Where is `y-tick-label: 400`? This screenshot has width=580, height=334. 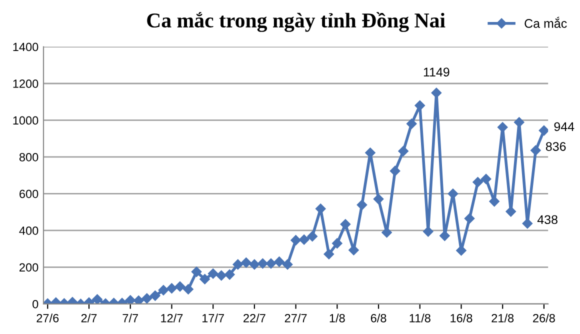
y-tick-label: 400 is located at coordinates (28, 230).